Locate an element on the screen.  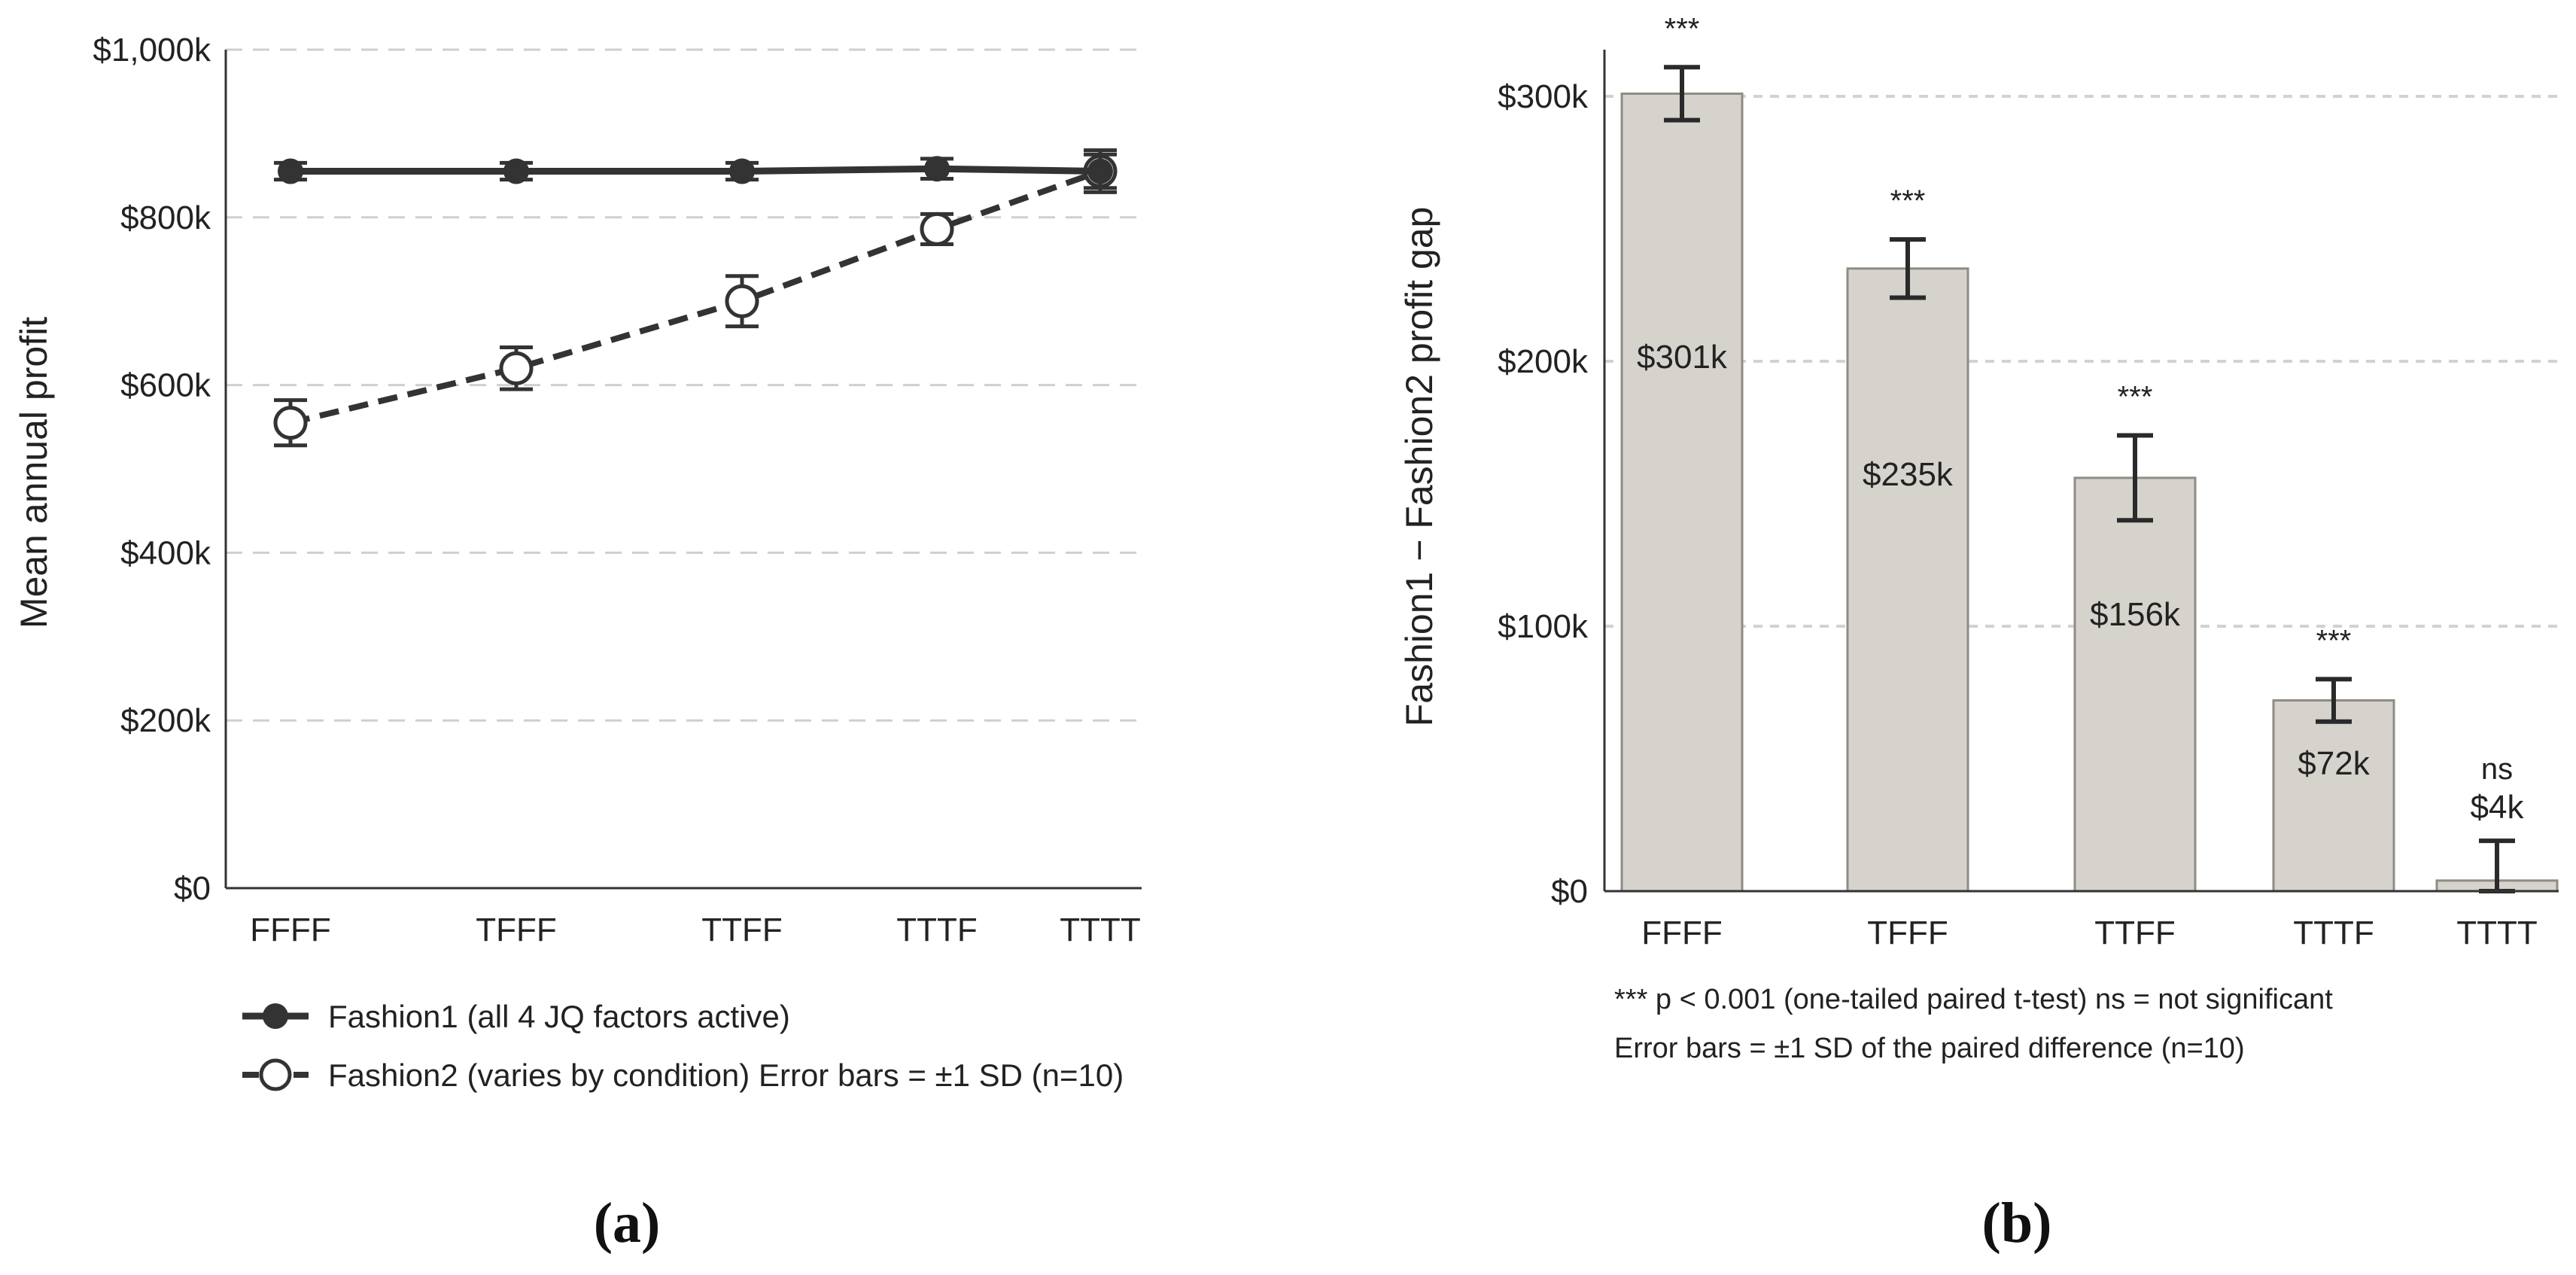
bar-value-label: $4k is located at coordinates (2498, 807).